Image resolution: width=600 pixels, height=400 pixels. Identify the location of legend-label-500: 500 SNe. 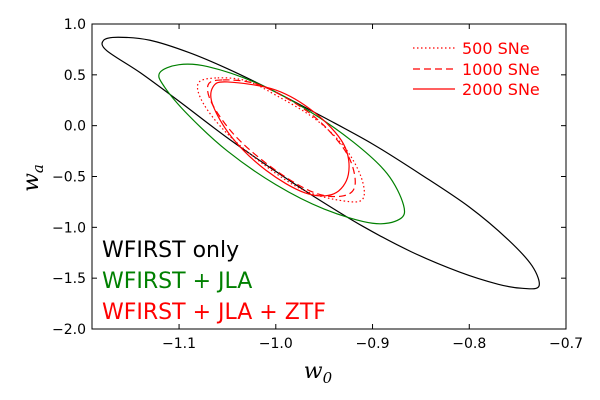
(496, 48).